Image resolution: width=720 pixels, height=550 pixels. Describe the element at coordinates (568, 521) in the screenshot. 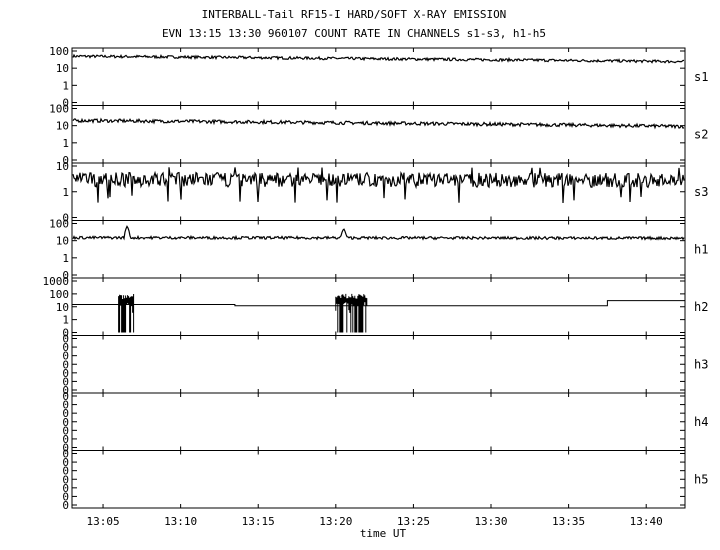

I see `x-tick-label: 13:35` at that location.